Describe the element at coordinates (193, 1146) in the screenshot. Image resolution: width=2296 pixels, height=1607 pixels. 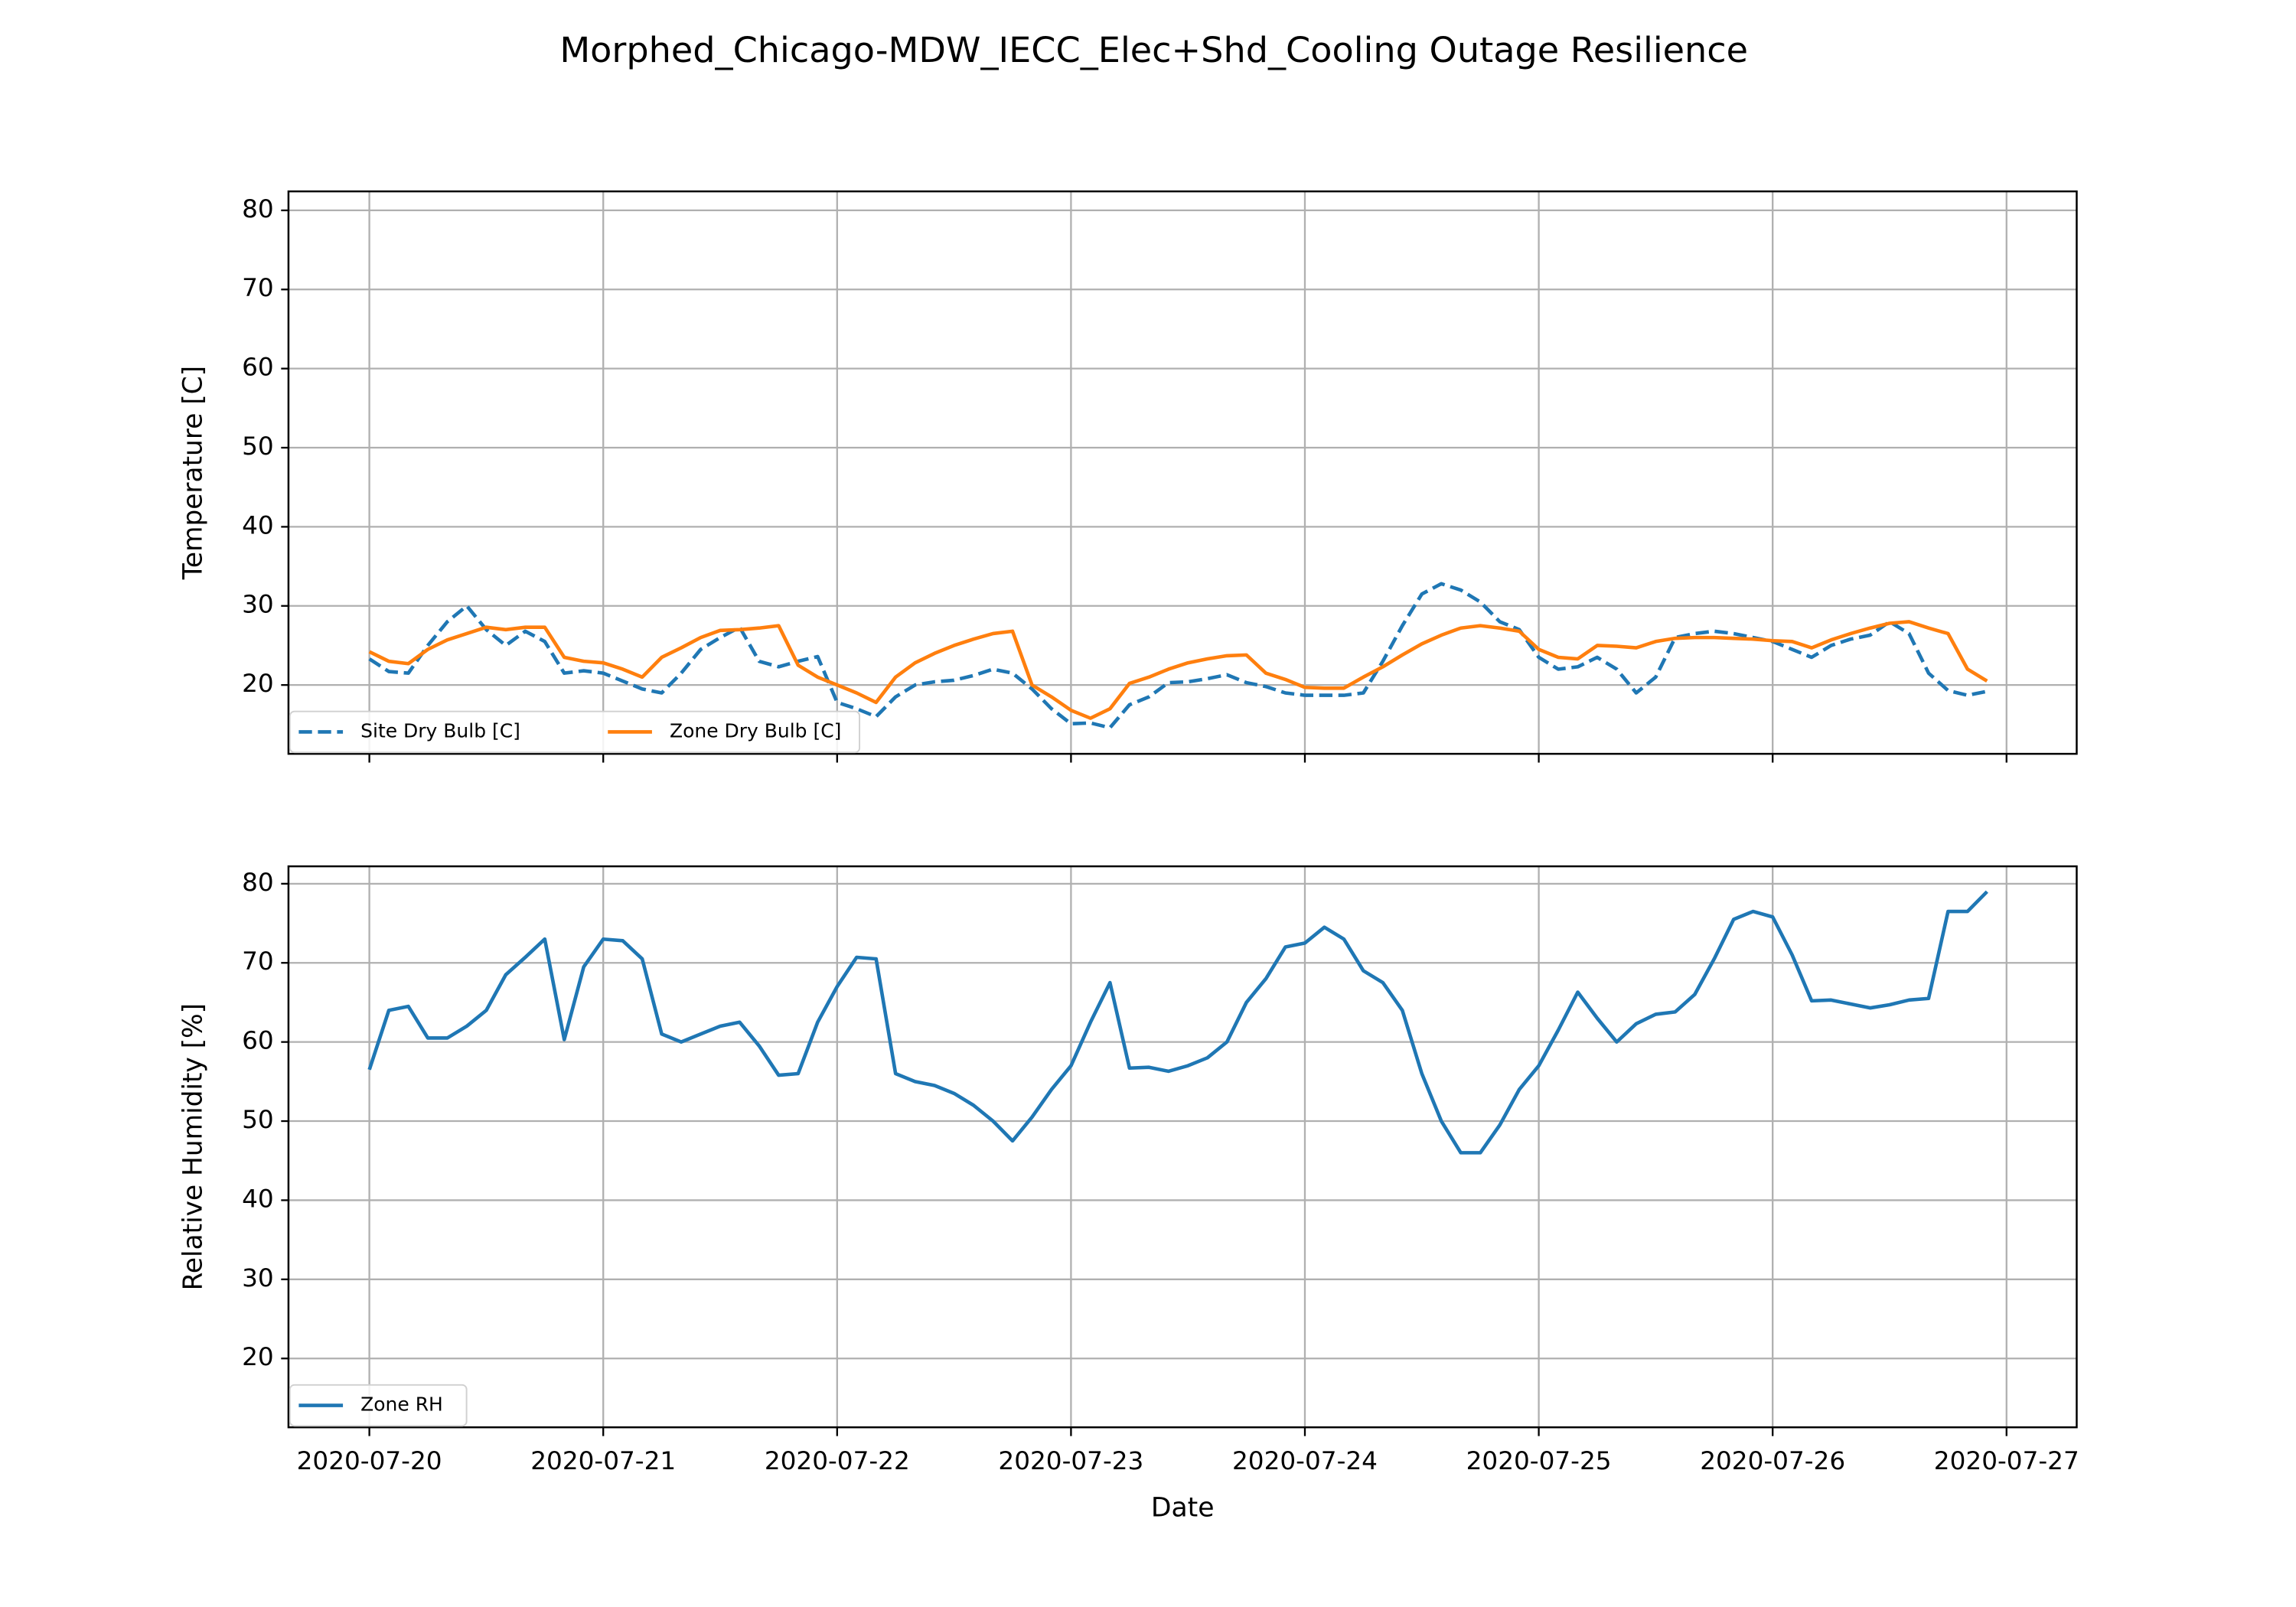
I see `y-axis-label: Relative Humidity [%]` at that location.